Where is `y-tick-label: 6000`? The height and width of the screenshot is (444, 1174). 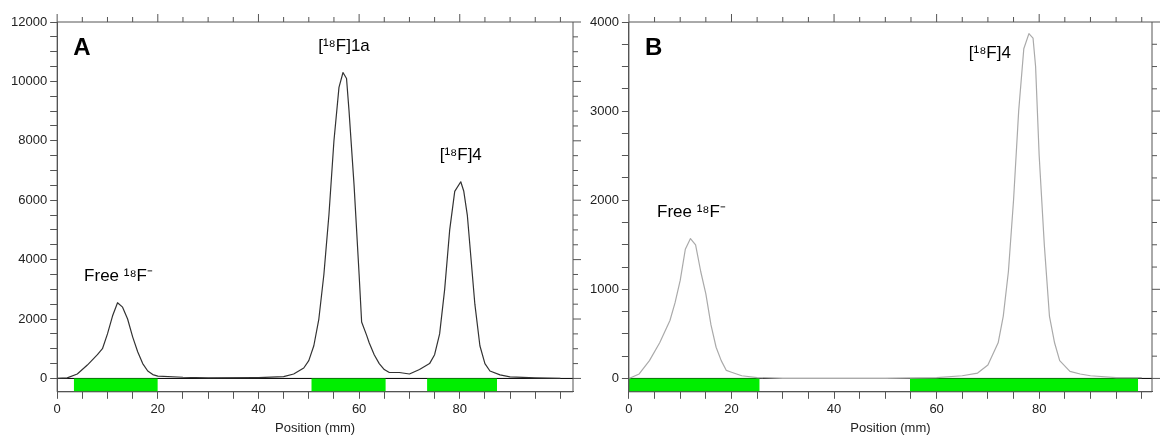 y-tick-label: 6000 is located at coordinates (33, 199).